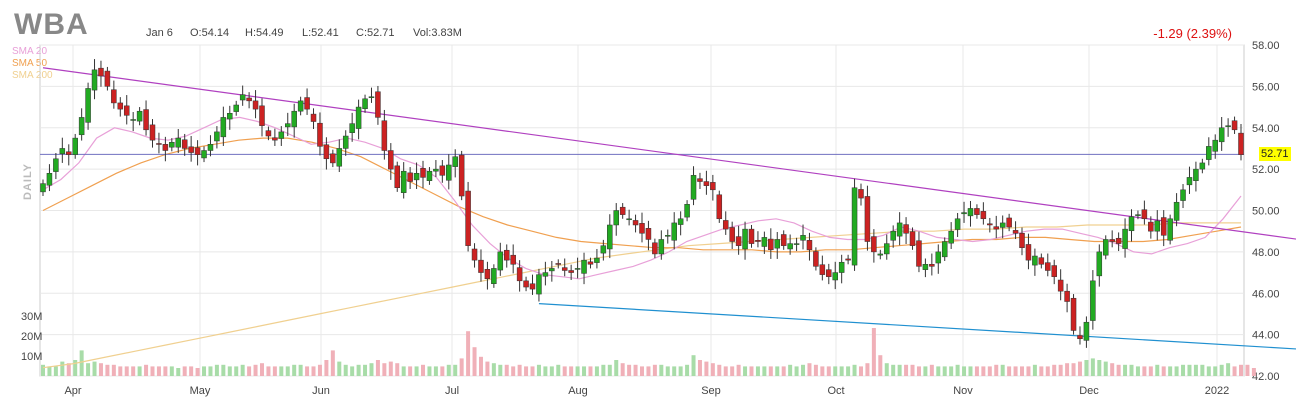 The height and width of the screenshot is (418, 1296). What do you see at coordinates (31, 317) in the screenshot?
I see `volume-tick-label: 30M` at bounding box center [31, 317].